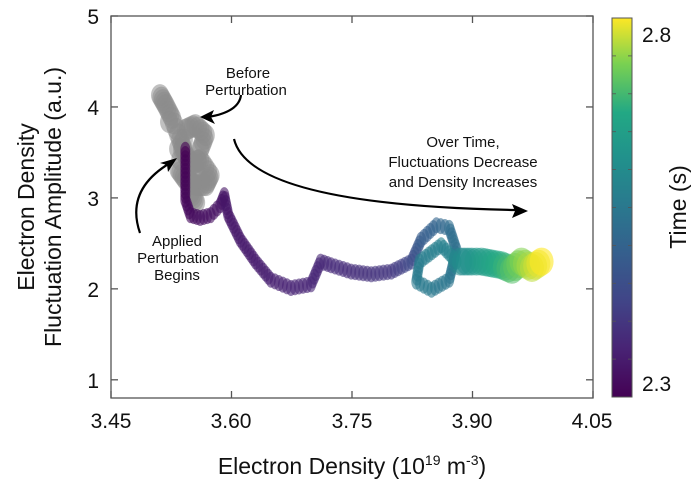  I want to click on svg-text: Begins, so click(177, 275).